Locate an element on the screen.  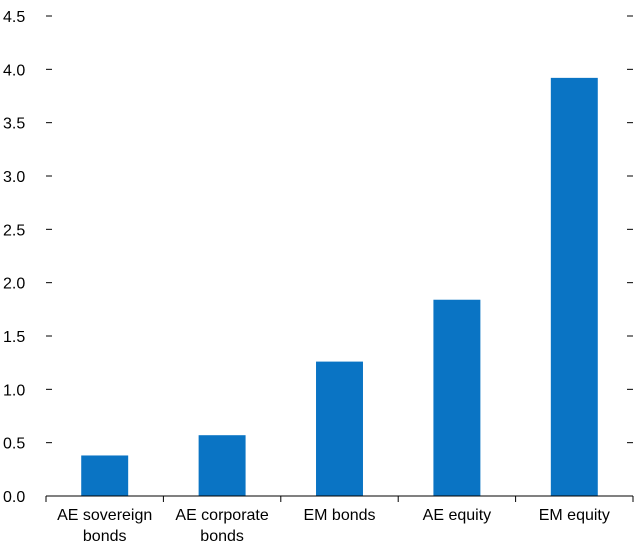
x-tick-label: AE equity is located at coordinates (457, 515).